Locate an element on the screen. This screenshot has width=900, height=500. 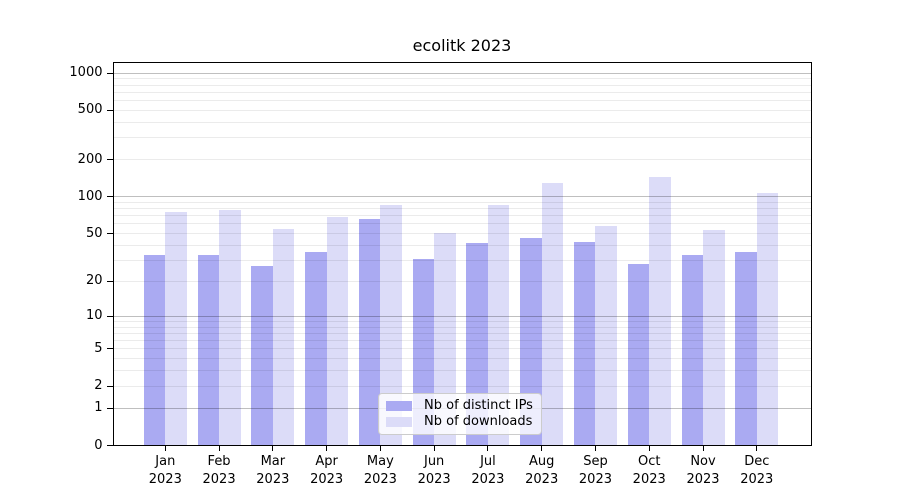
x-tick-oct is located at coordinates (649, 448).